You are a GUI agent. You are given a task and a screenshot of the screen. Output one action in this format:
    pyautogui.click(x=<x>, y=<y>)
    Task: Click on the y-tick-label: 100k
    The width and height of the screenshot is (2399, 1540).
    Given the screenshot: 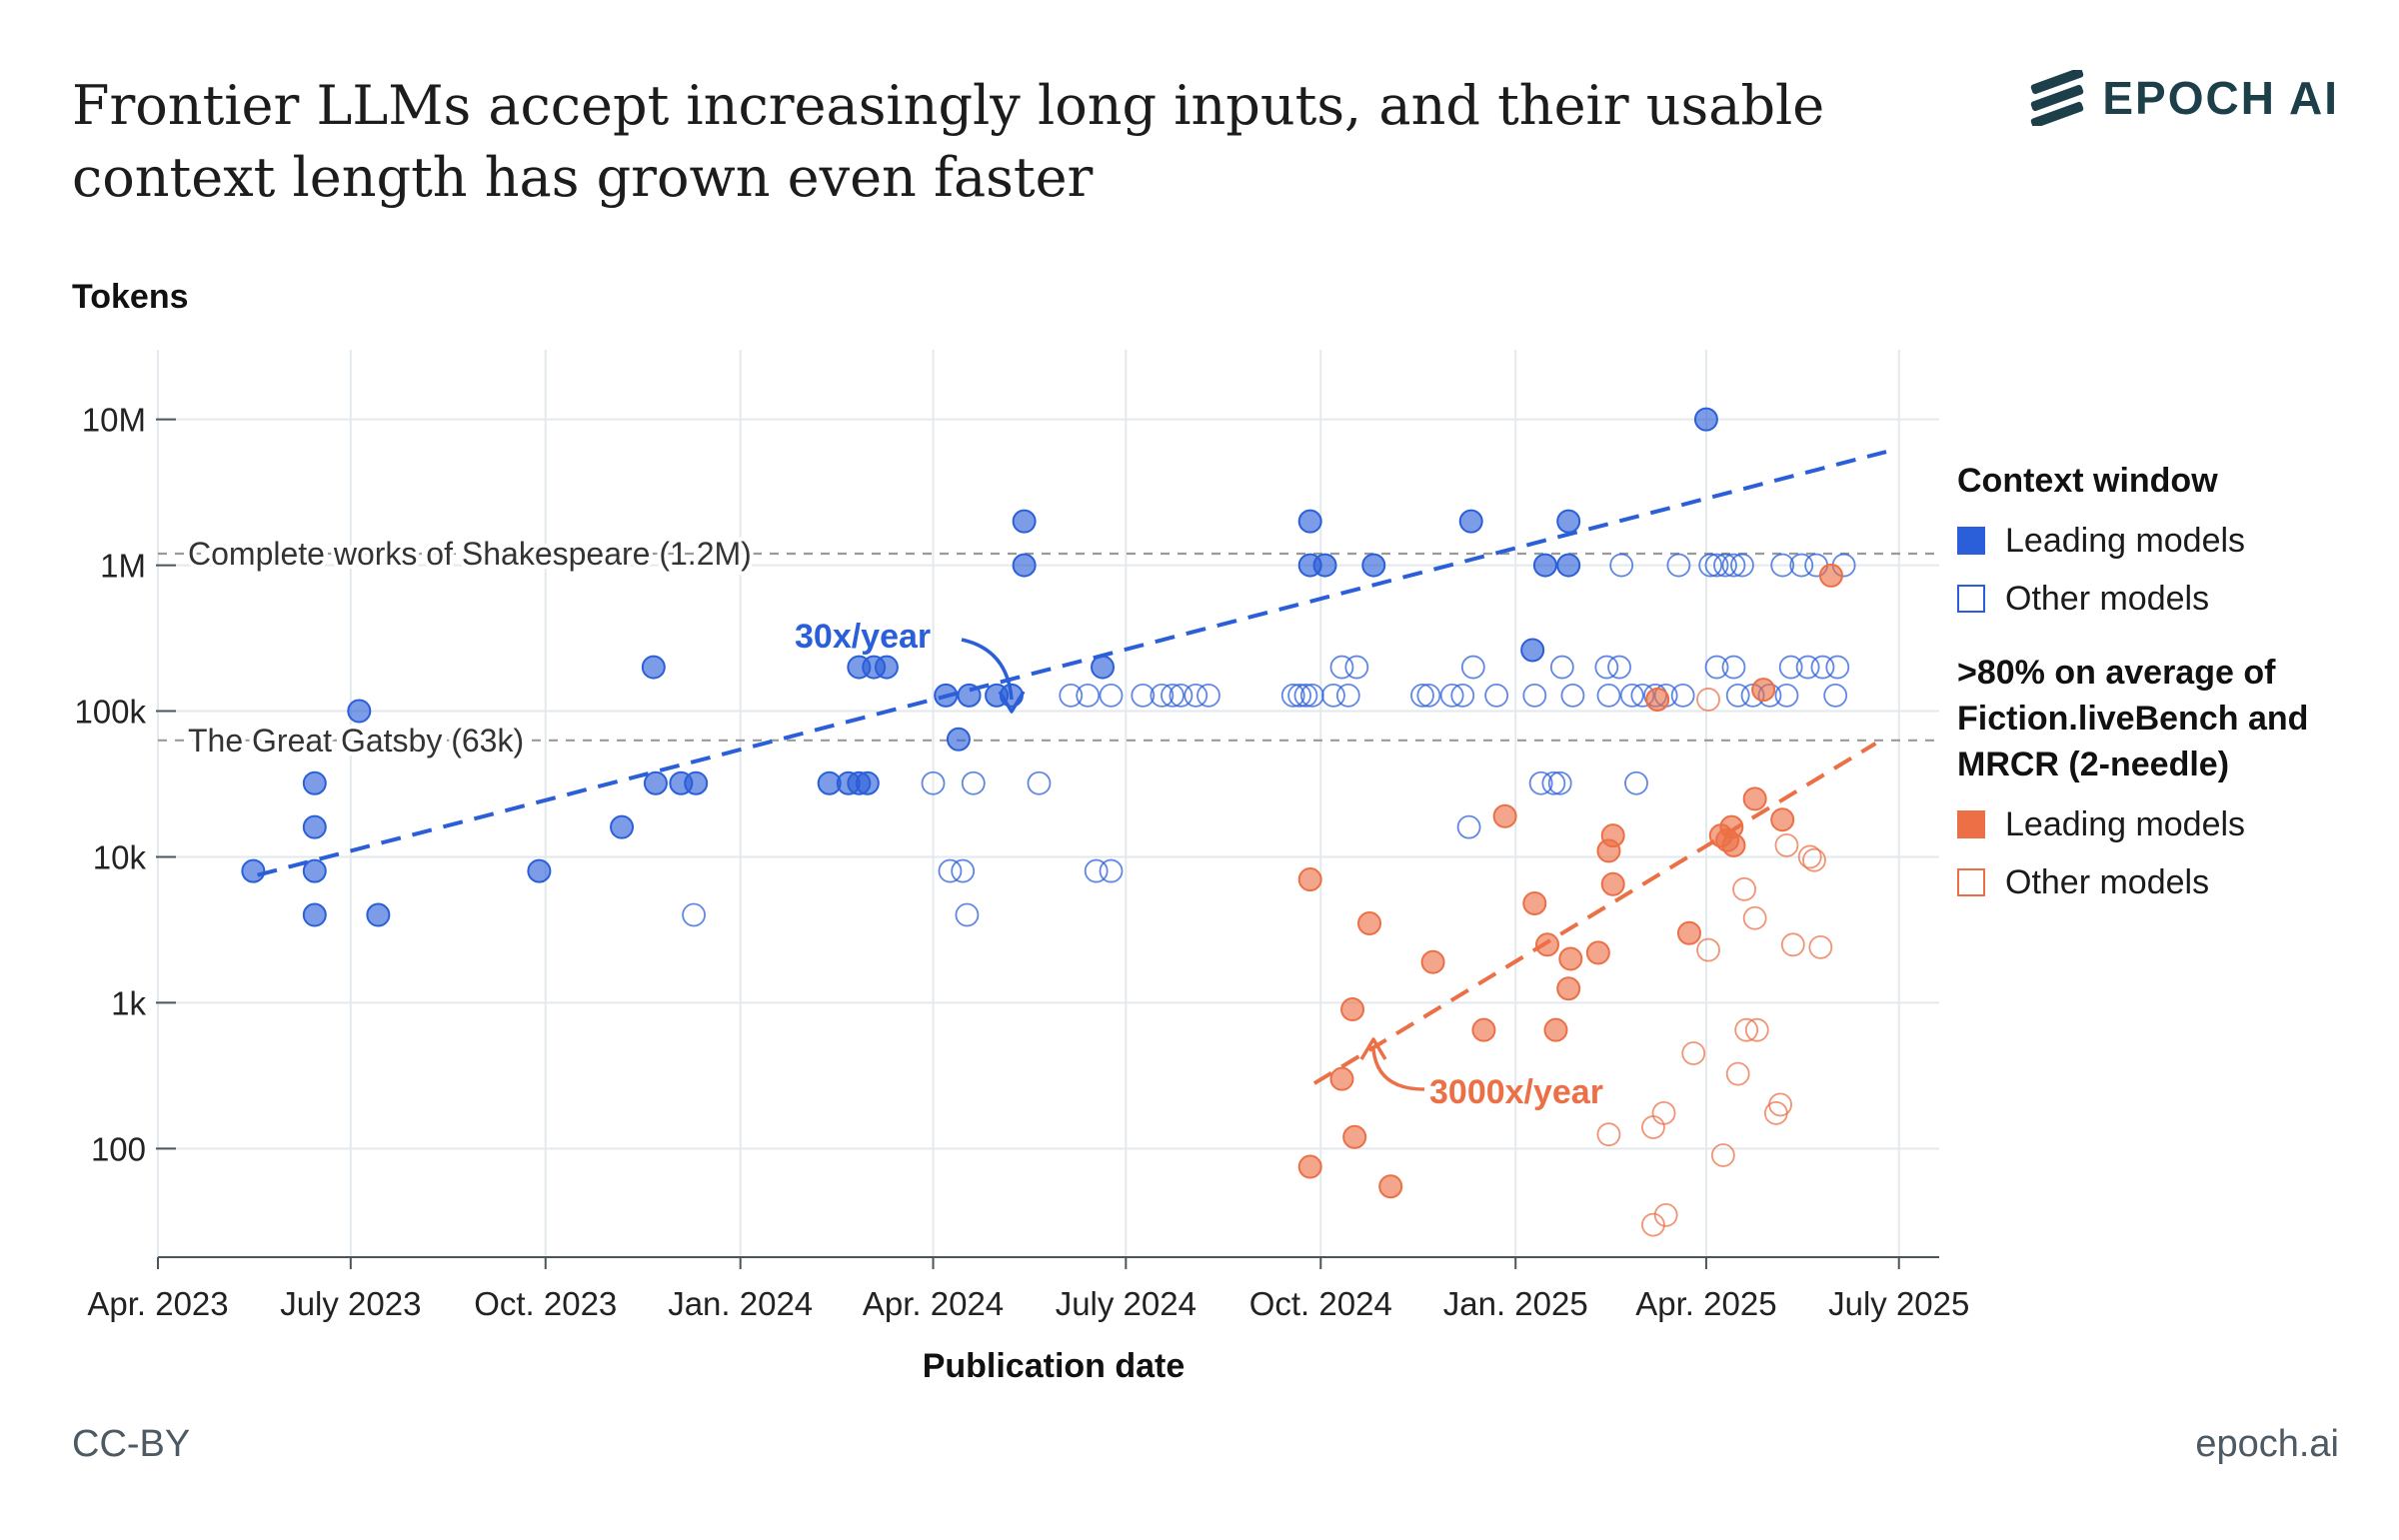 What is the action you would take?
    pyautogui.click(x=110, y=712)
    